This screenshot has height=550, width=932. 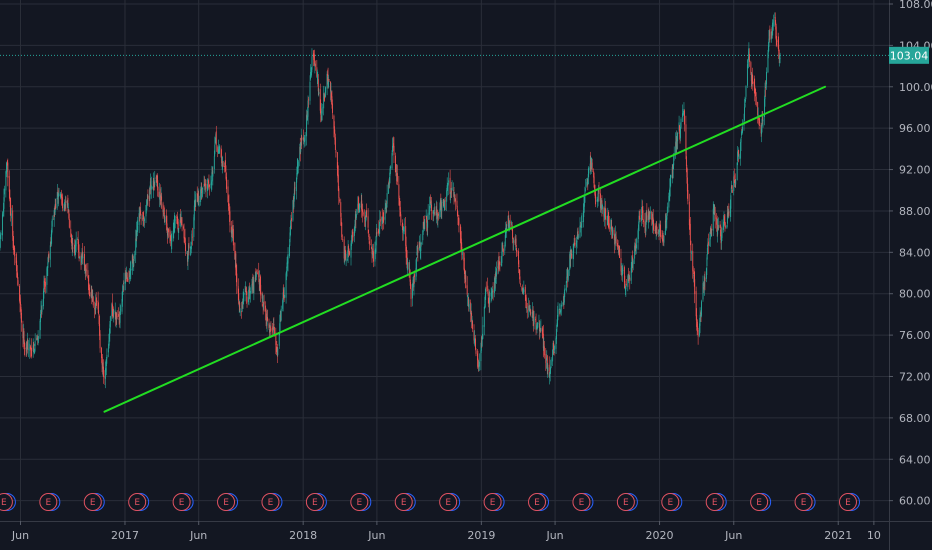 What do you see at coordinates (466, 535) in the screenshot?
I see `time-axis: Jun 2017 Jun 2018 Jun 2019 Jun 2020 Jun 2021 10` at bounding box center [466, 535].